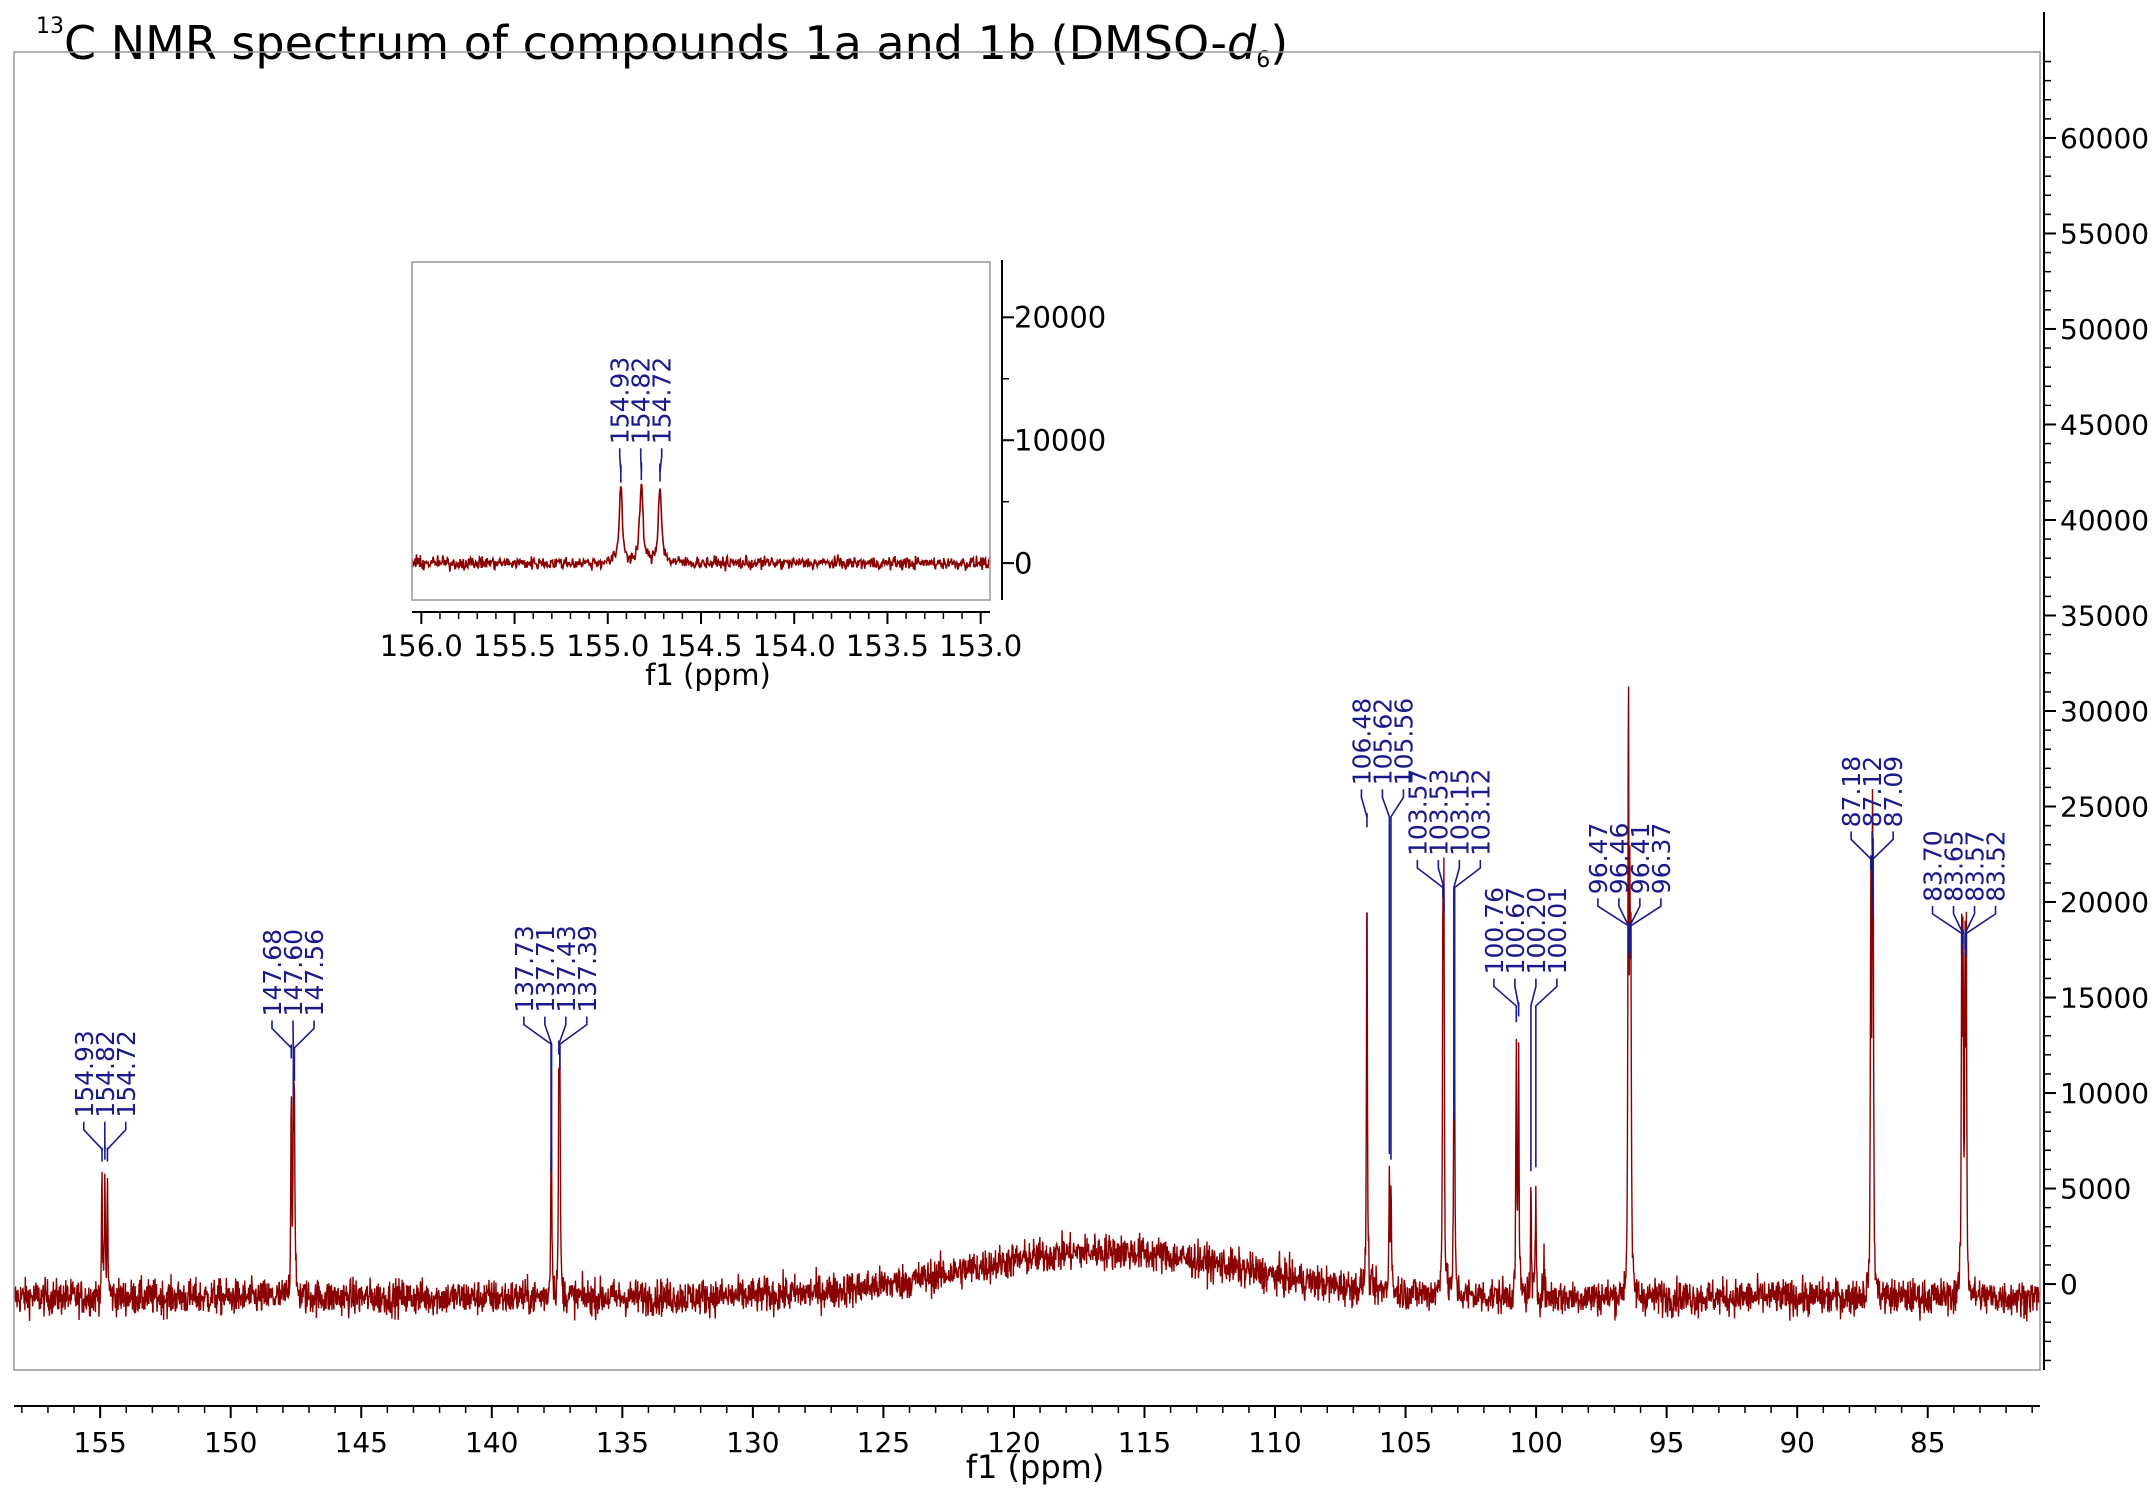  I want to click on main-x-tick-label: 145, so click(361, 1442).